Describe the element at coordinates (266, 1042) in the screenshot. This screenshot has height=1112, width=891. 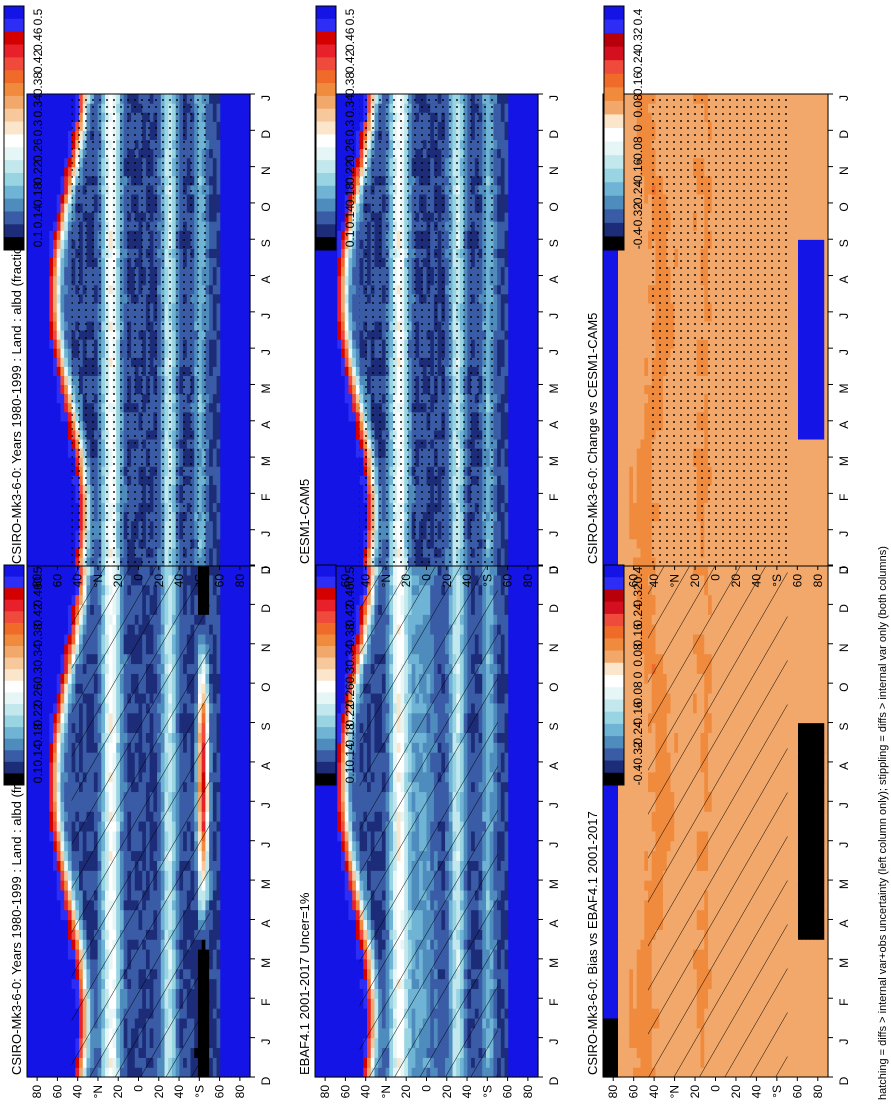
I see `month-label: J` at that location.